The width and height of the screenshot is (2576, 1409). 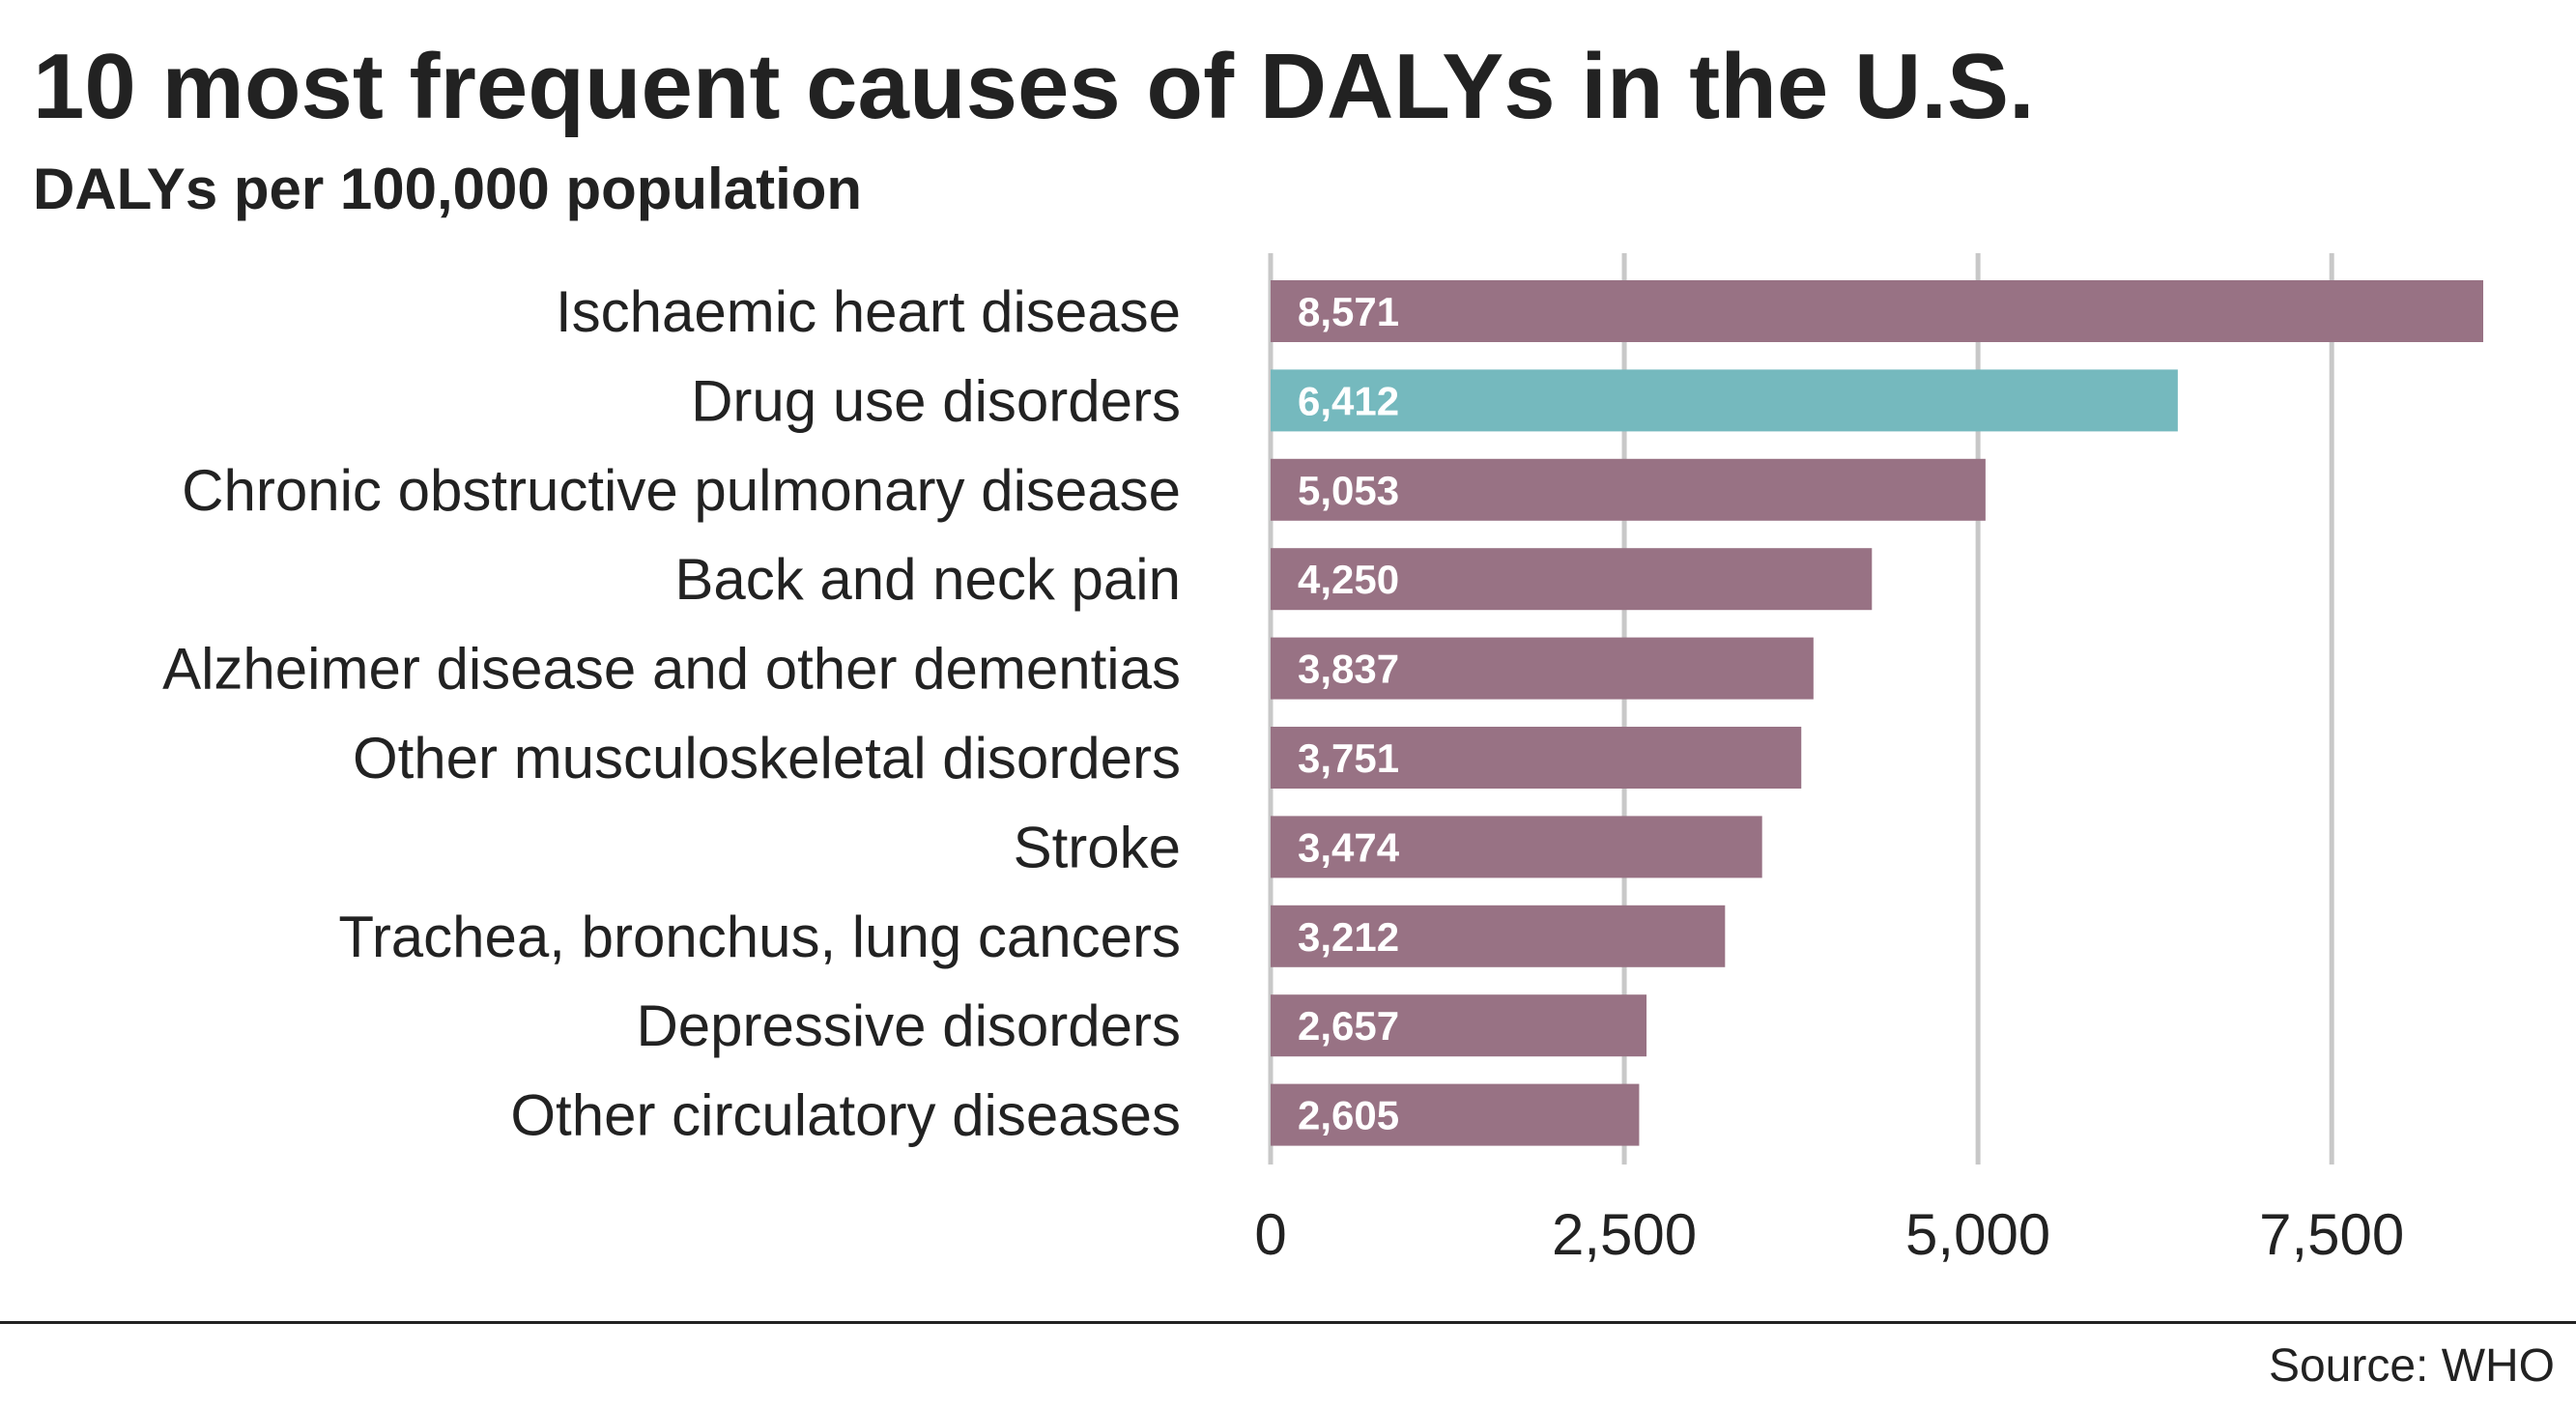 What do you see at coordinates (682, 490) in the screenshot?
I see `category-label: Chronic obstructive pulmonary disease` at bounding box center [682, 490].